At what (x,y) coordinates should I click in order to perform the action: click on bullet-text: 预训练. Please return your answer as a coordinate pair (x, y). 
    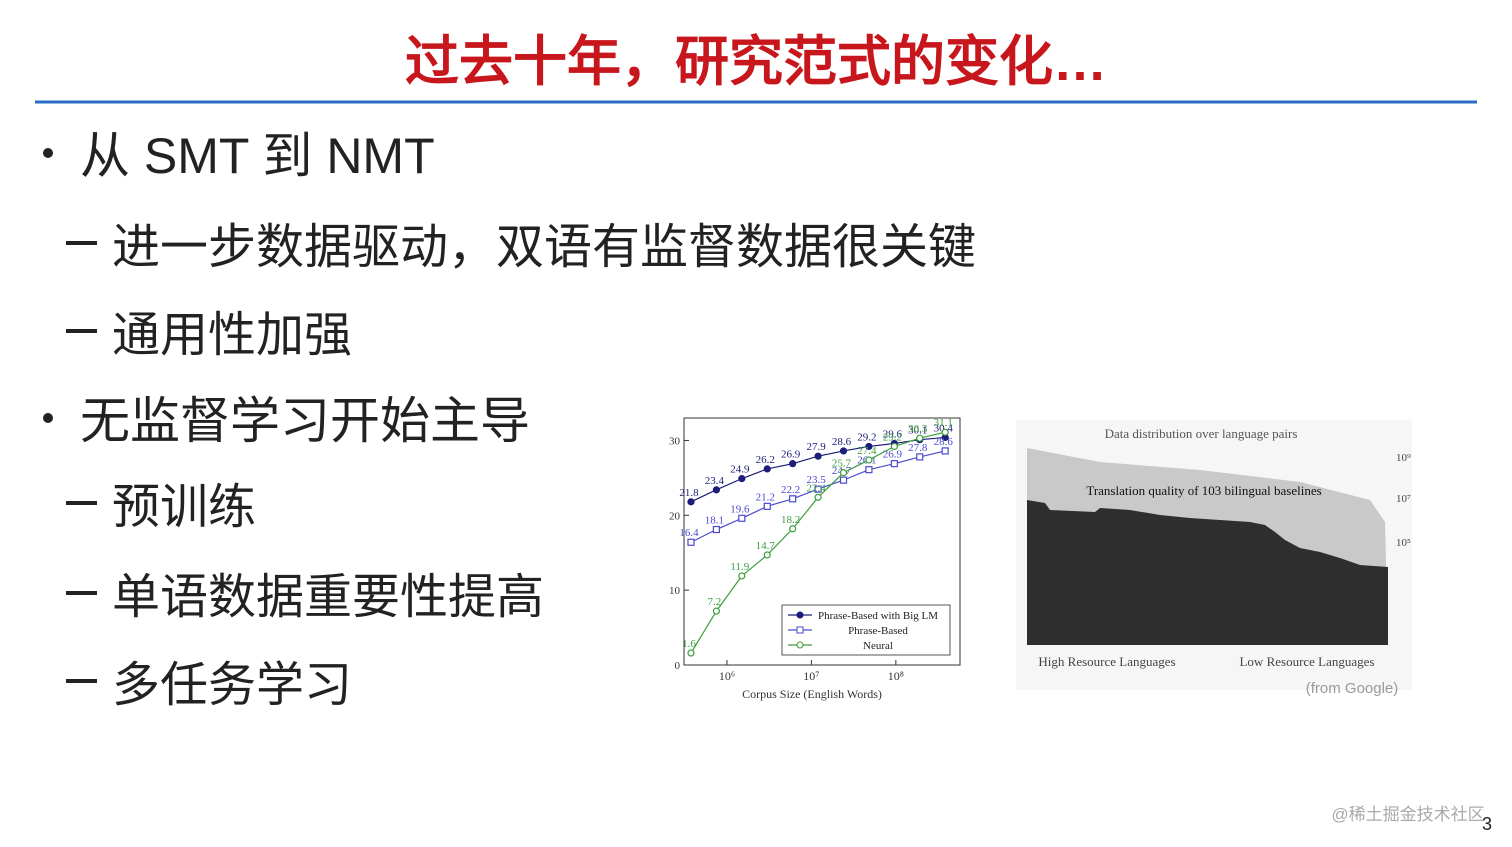
    Looking at the image, I should click on (184, 507).